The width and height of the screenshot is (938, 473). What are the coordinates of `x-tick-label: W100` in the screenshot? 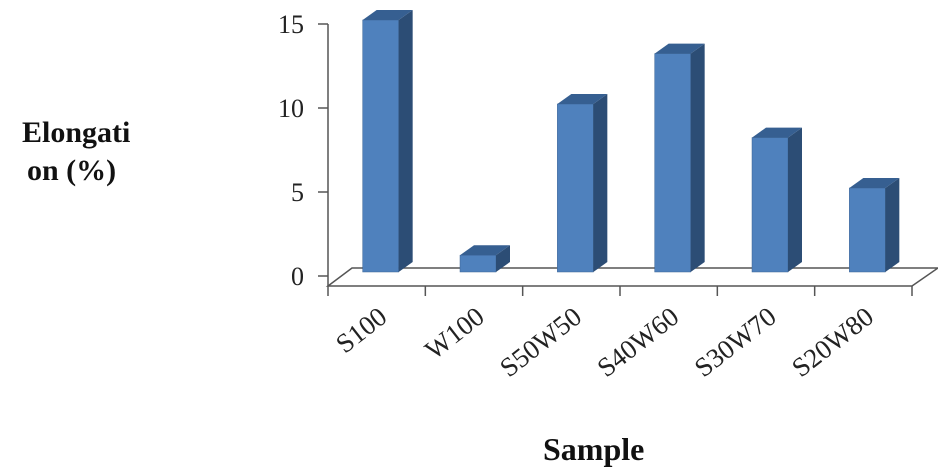 It's located at (454, 333).